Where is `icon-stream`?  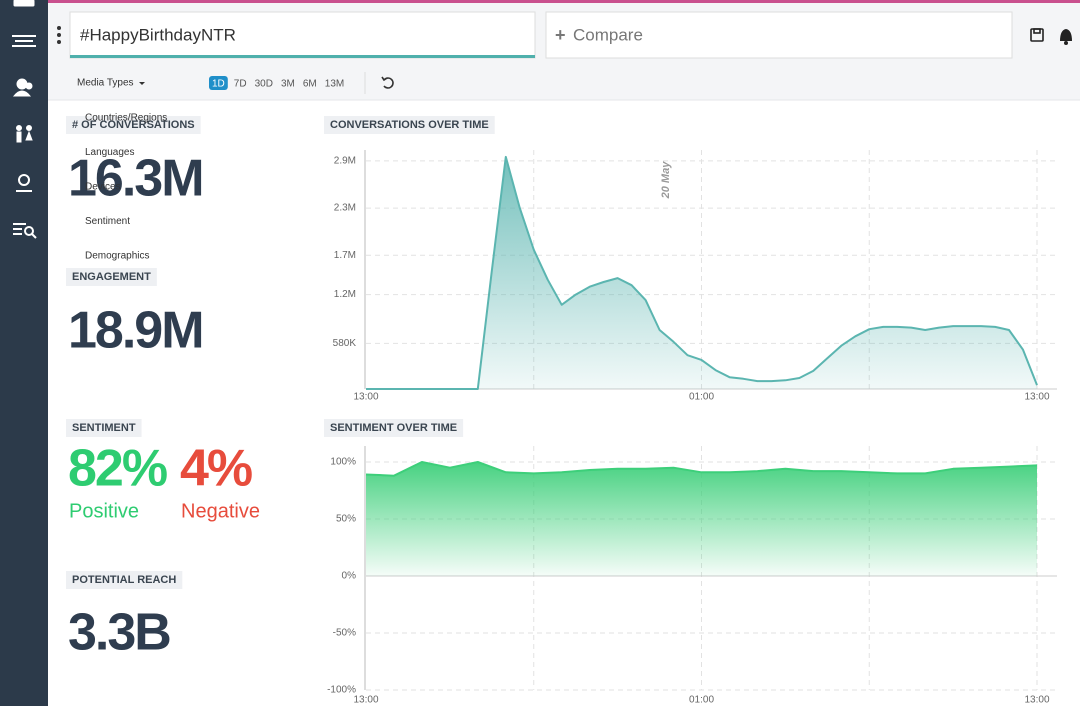
icon-stream is located at coordinates (24, 41).